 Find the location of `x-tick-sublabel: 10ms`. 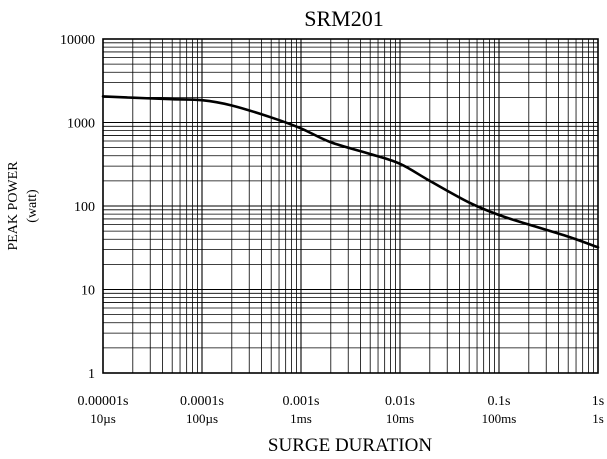

x-tick-sublabel: 10ms is located at coordinates (400, 418).